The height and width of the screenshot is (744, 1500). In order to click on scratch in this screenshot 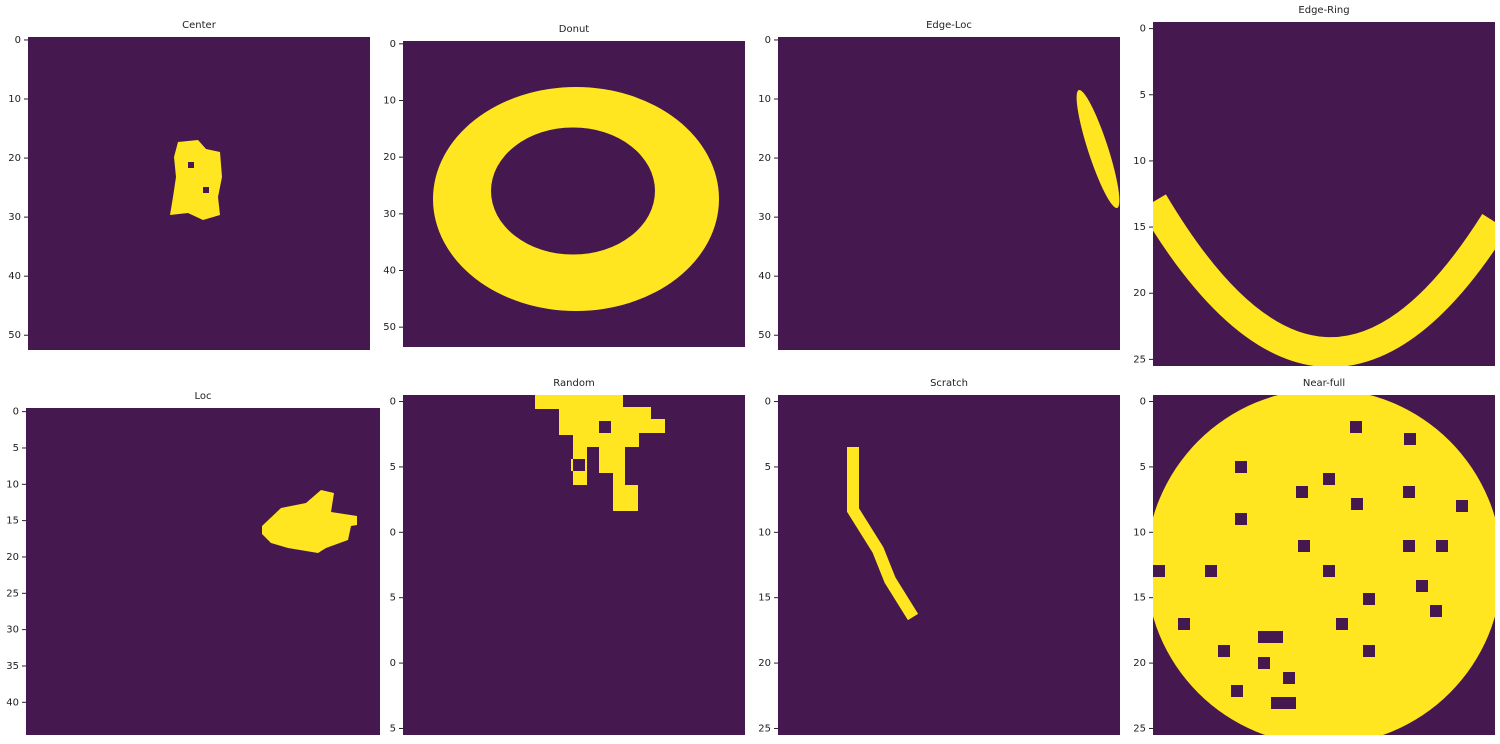, I will do `click(883, 534)`.